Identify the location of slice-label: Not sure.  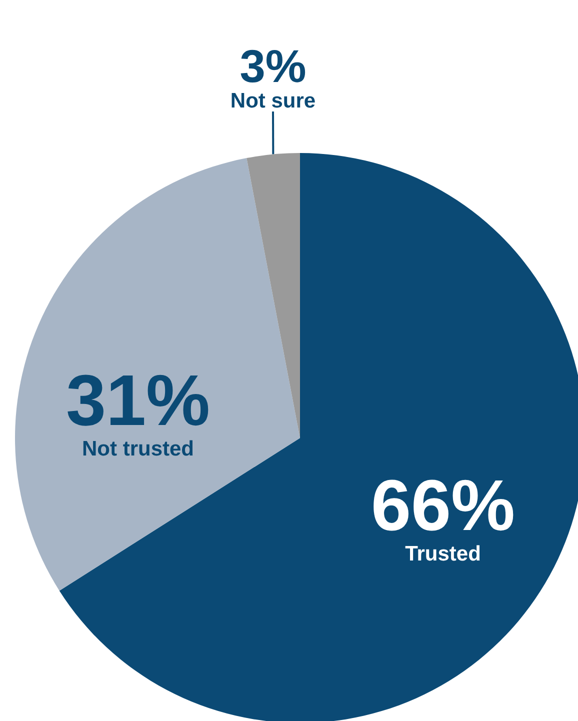
(273, 101).